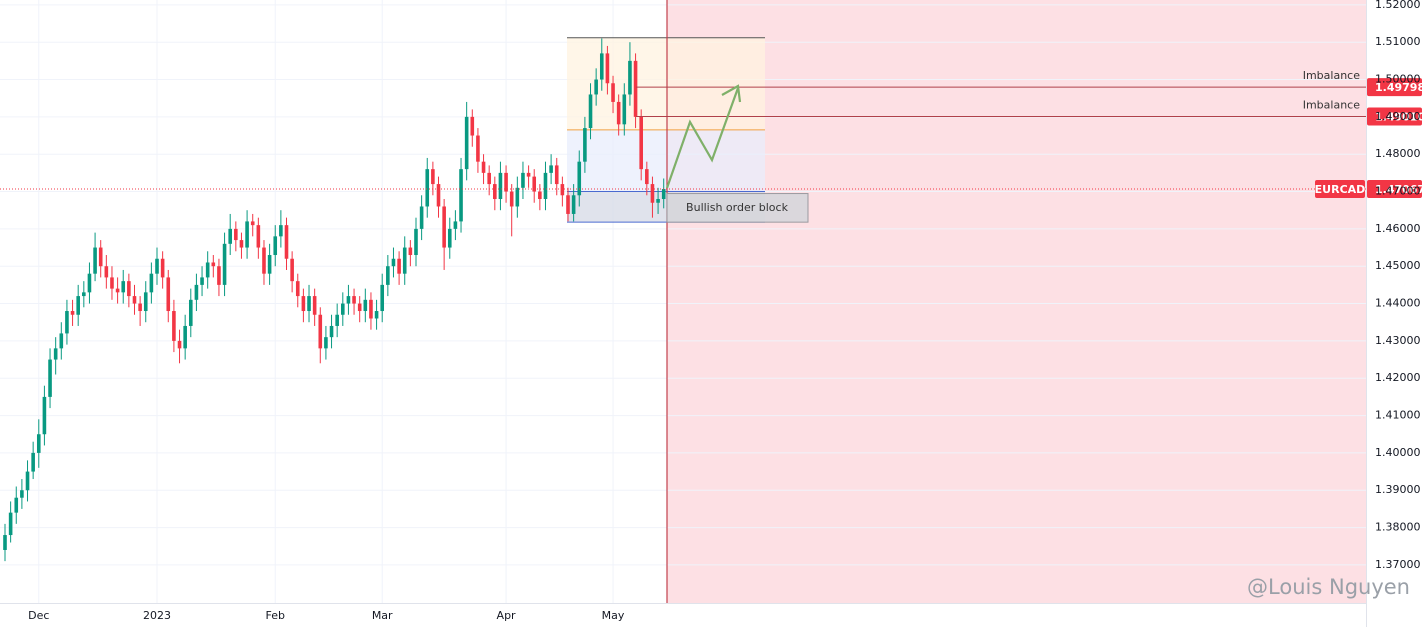  Describe the element at coordinates (1398, 5) in the screenshot. I see `y-tick-label: 1.52000` at that location.